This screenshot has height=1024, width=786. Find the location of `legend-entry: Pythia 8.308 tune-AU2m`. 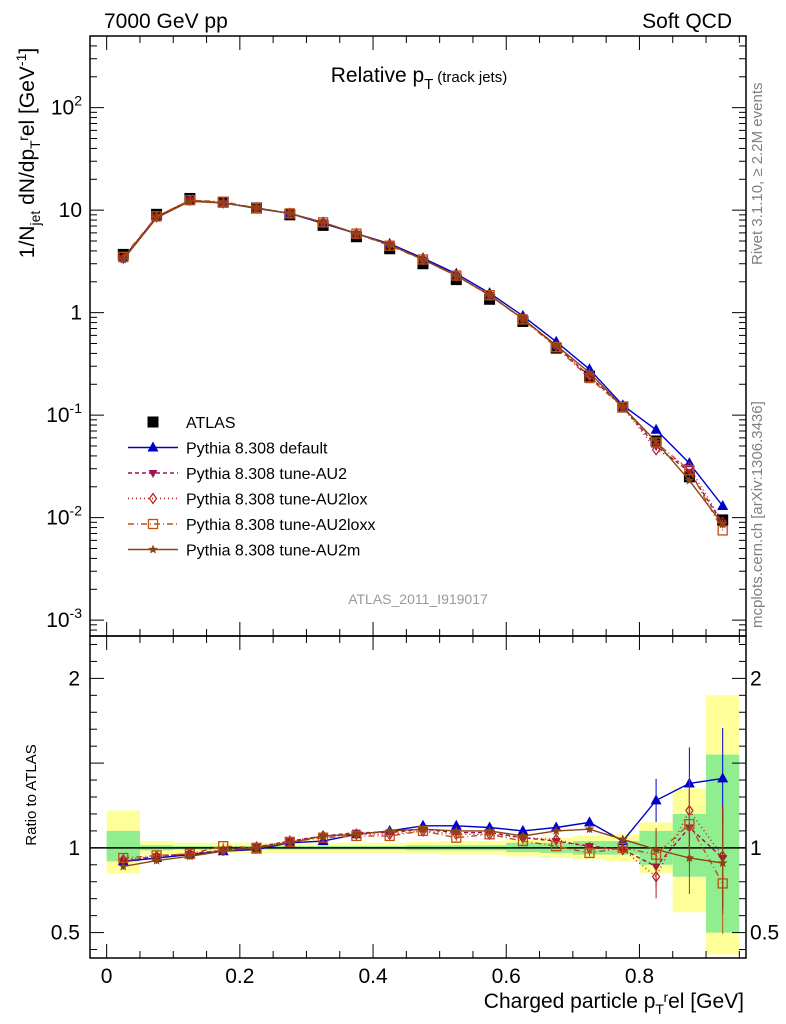

legend-entry: Pythia 8.308 tune-AU2m is located at coordinates (244, 551).